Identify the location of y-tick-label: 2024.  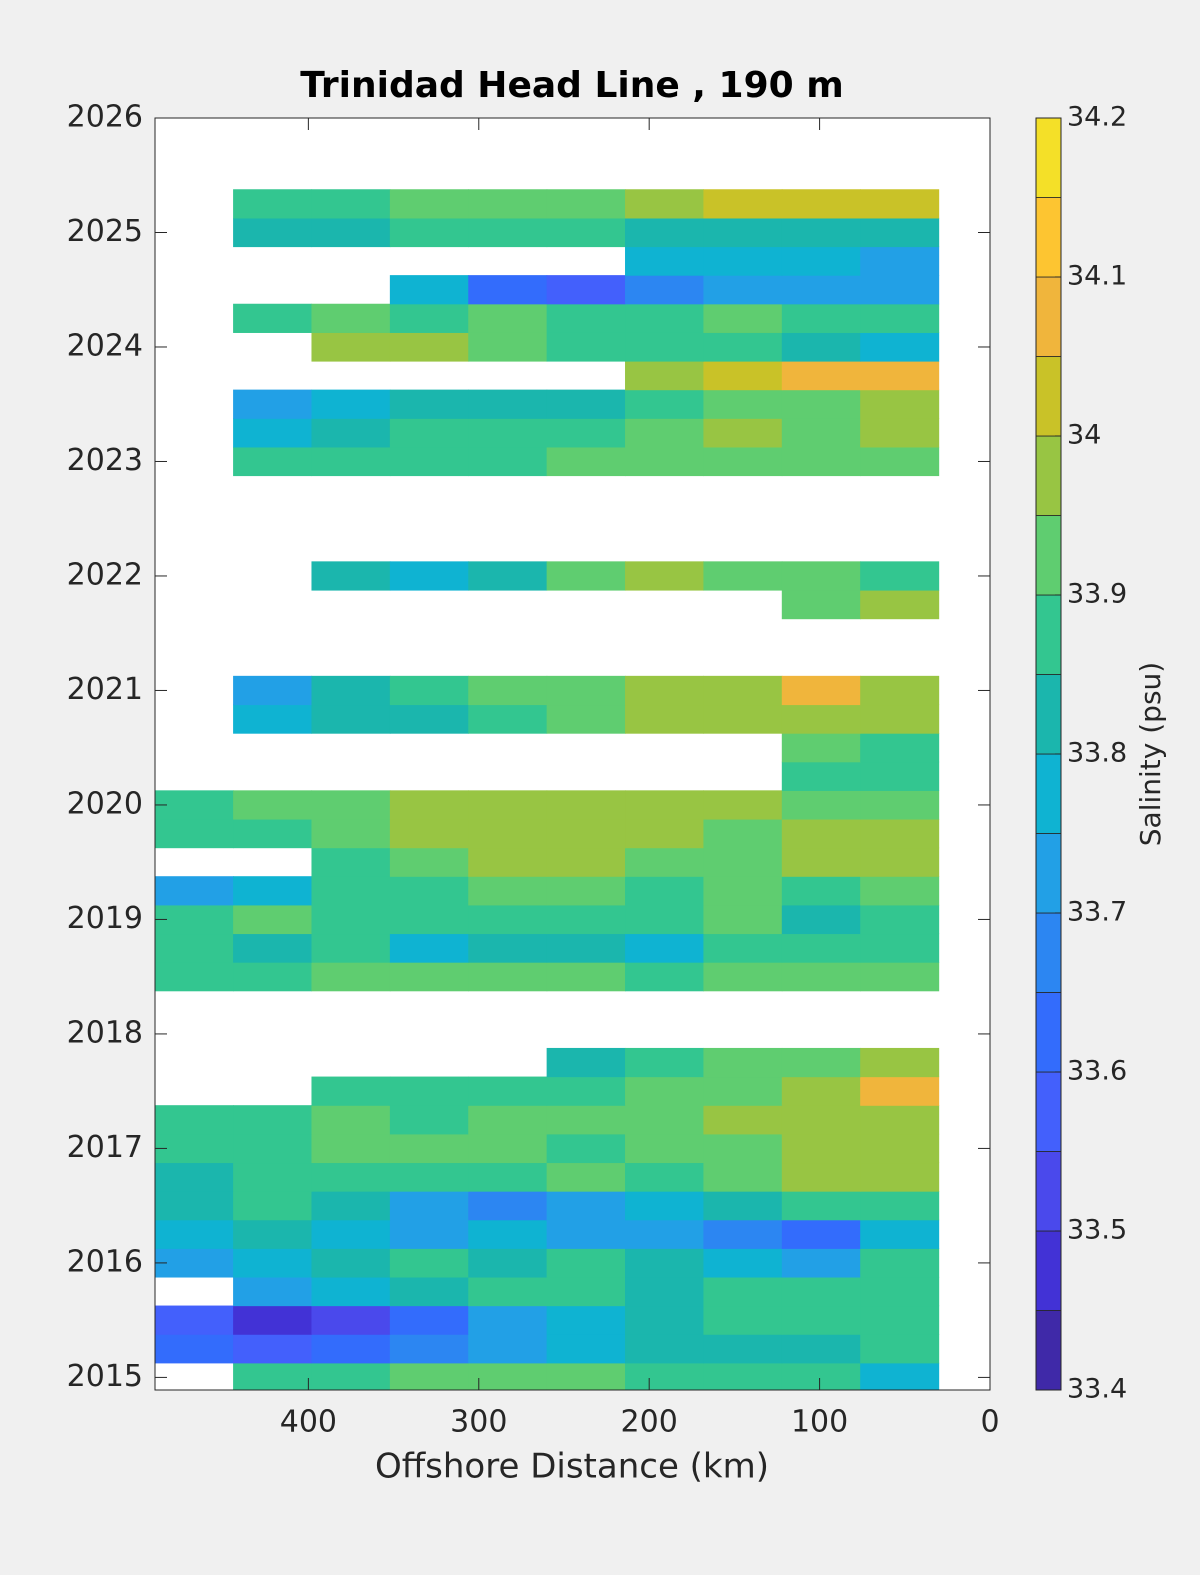
(105, 345).